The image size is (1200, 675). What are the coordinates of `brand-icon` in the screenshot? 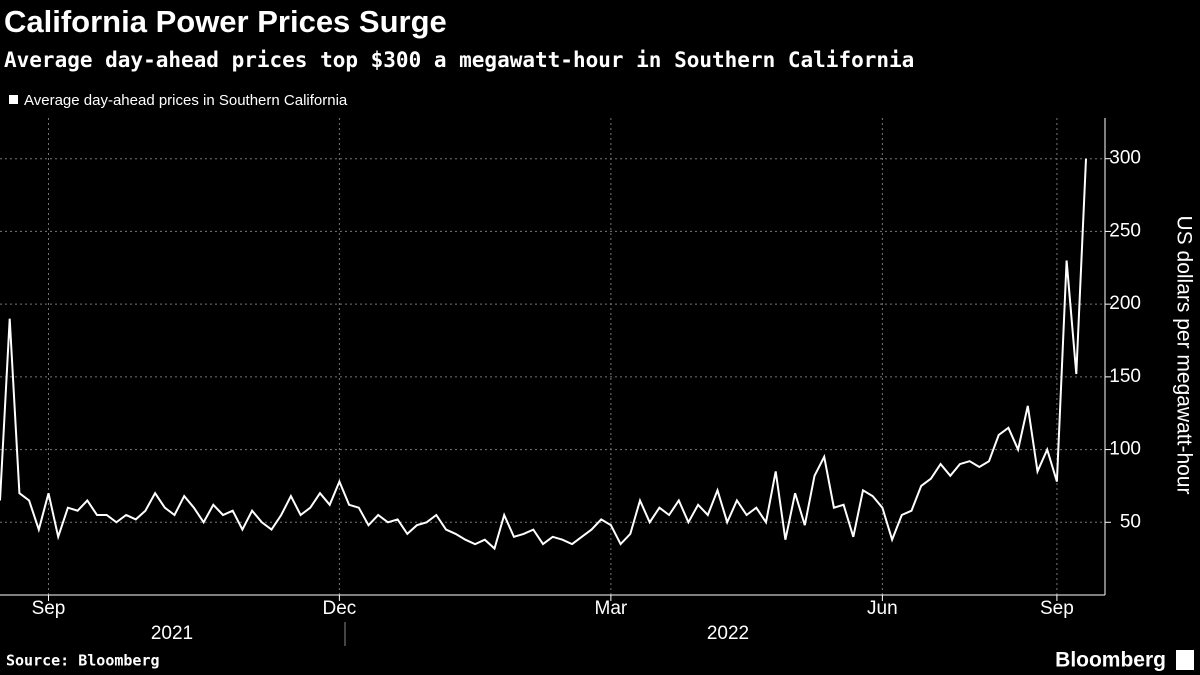 It's located at (1185, 660).